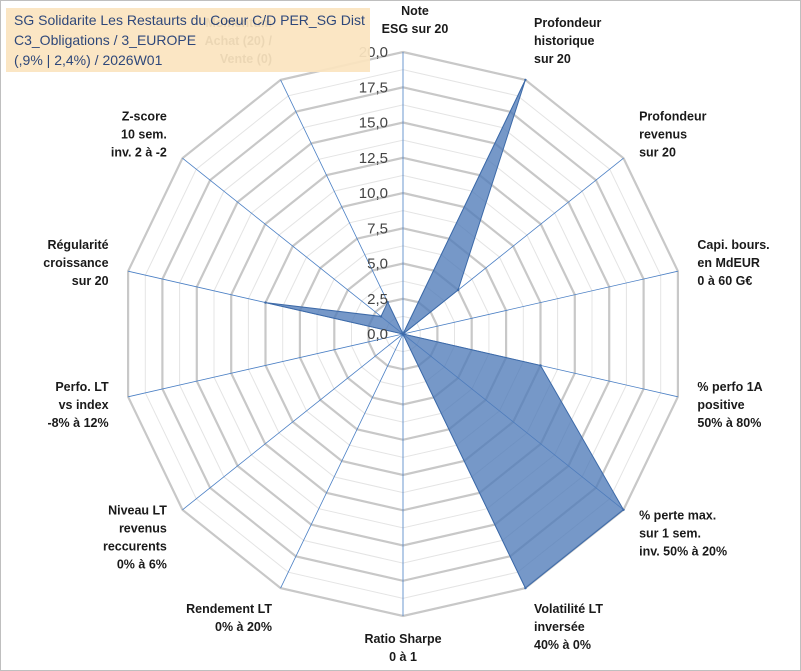 The image size is (801, 671). I want to click on title-line-3: (,9% | 2,4%) / 2026W01, so click(88, 60).